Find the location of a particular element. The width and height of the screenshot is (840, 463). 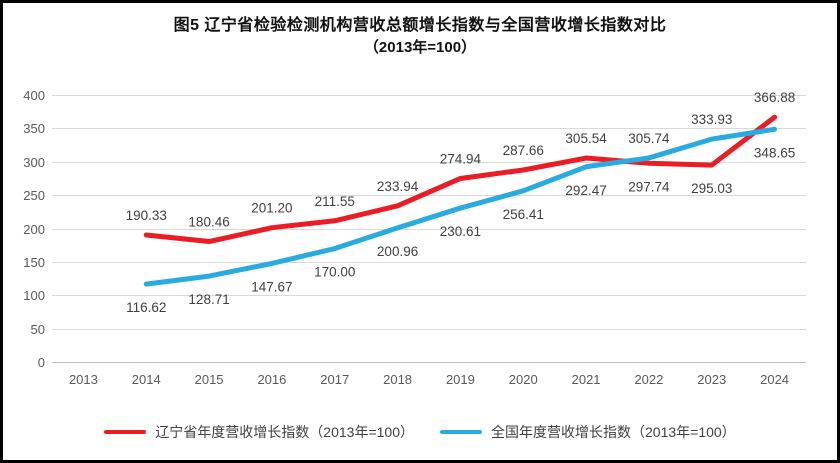

y-axis-tick-label: 350 is located at coordinates (34, 128).